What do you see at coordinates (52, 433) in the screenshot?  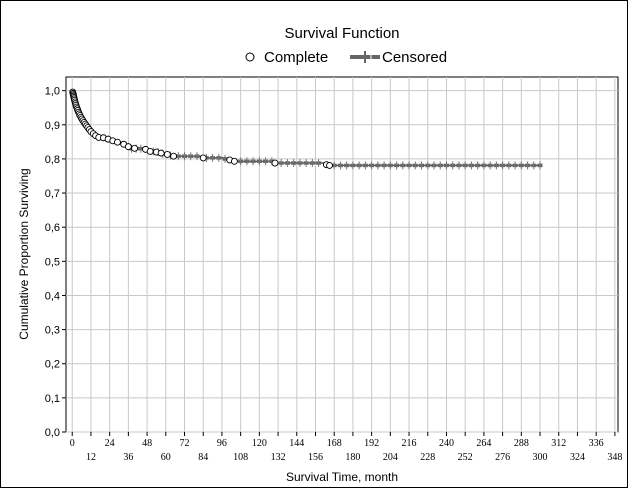 I see `y-tick-label: 0,0` at bounding box center [52, 433].